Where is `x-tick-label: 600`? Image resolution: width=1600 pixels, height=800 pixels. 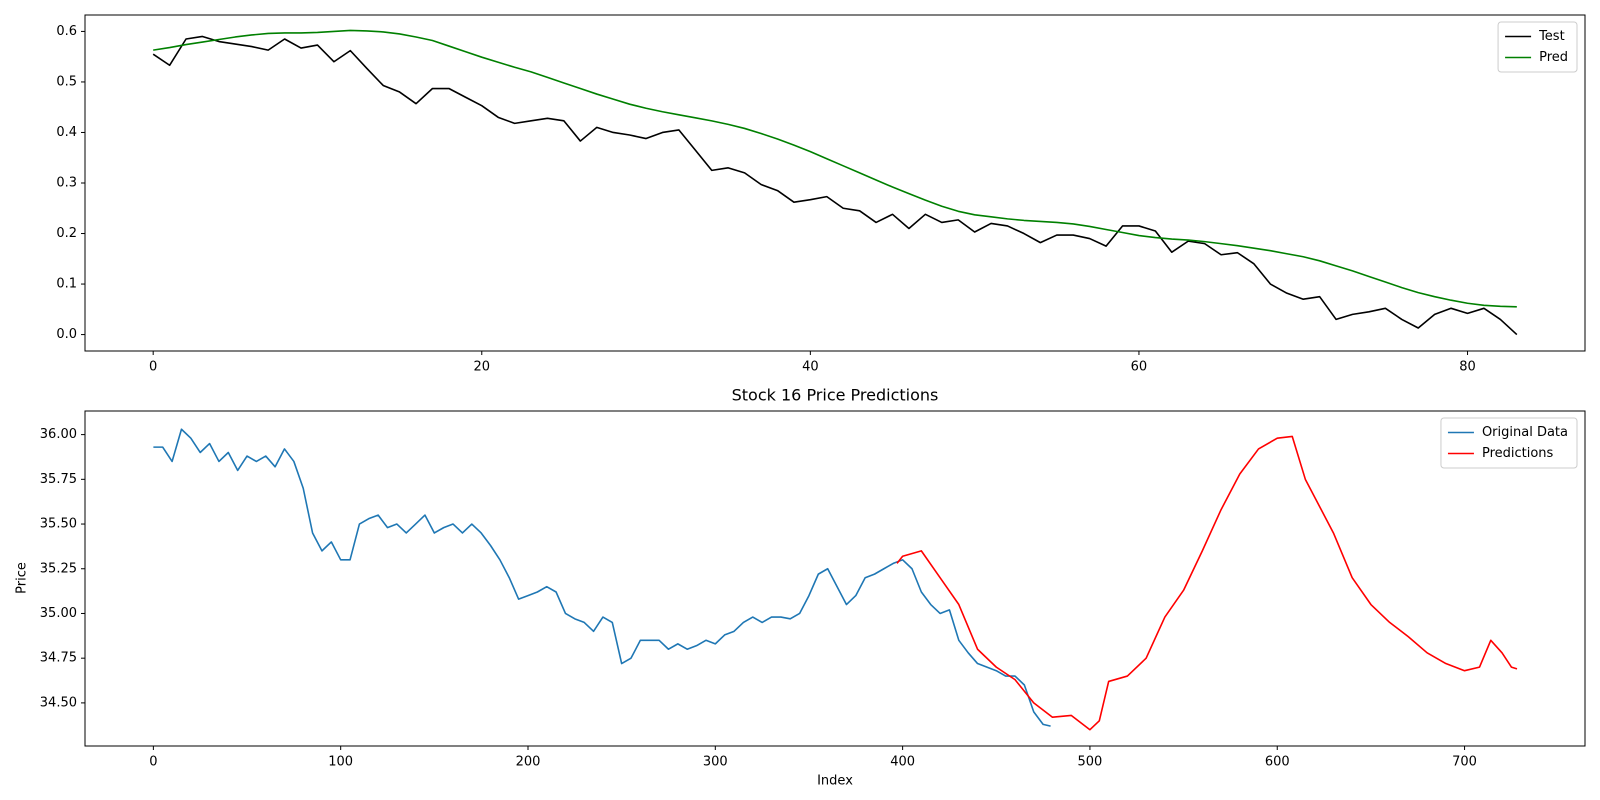
x-tick-label: 600 is located at coordinates (1277, 762).